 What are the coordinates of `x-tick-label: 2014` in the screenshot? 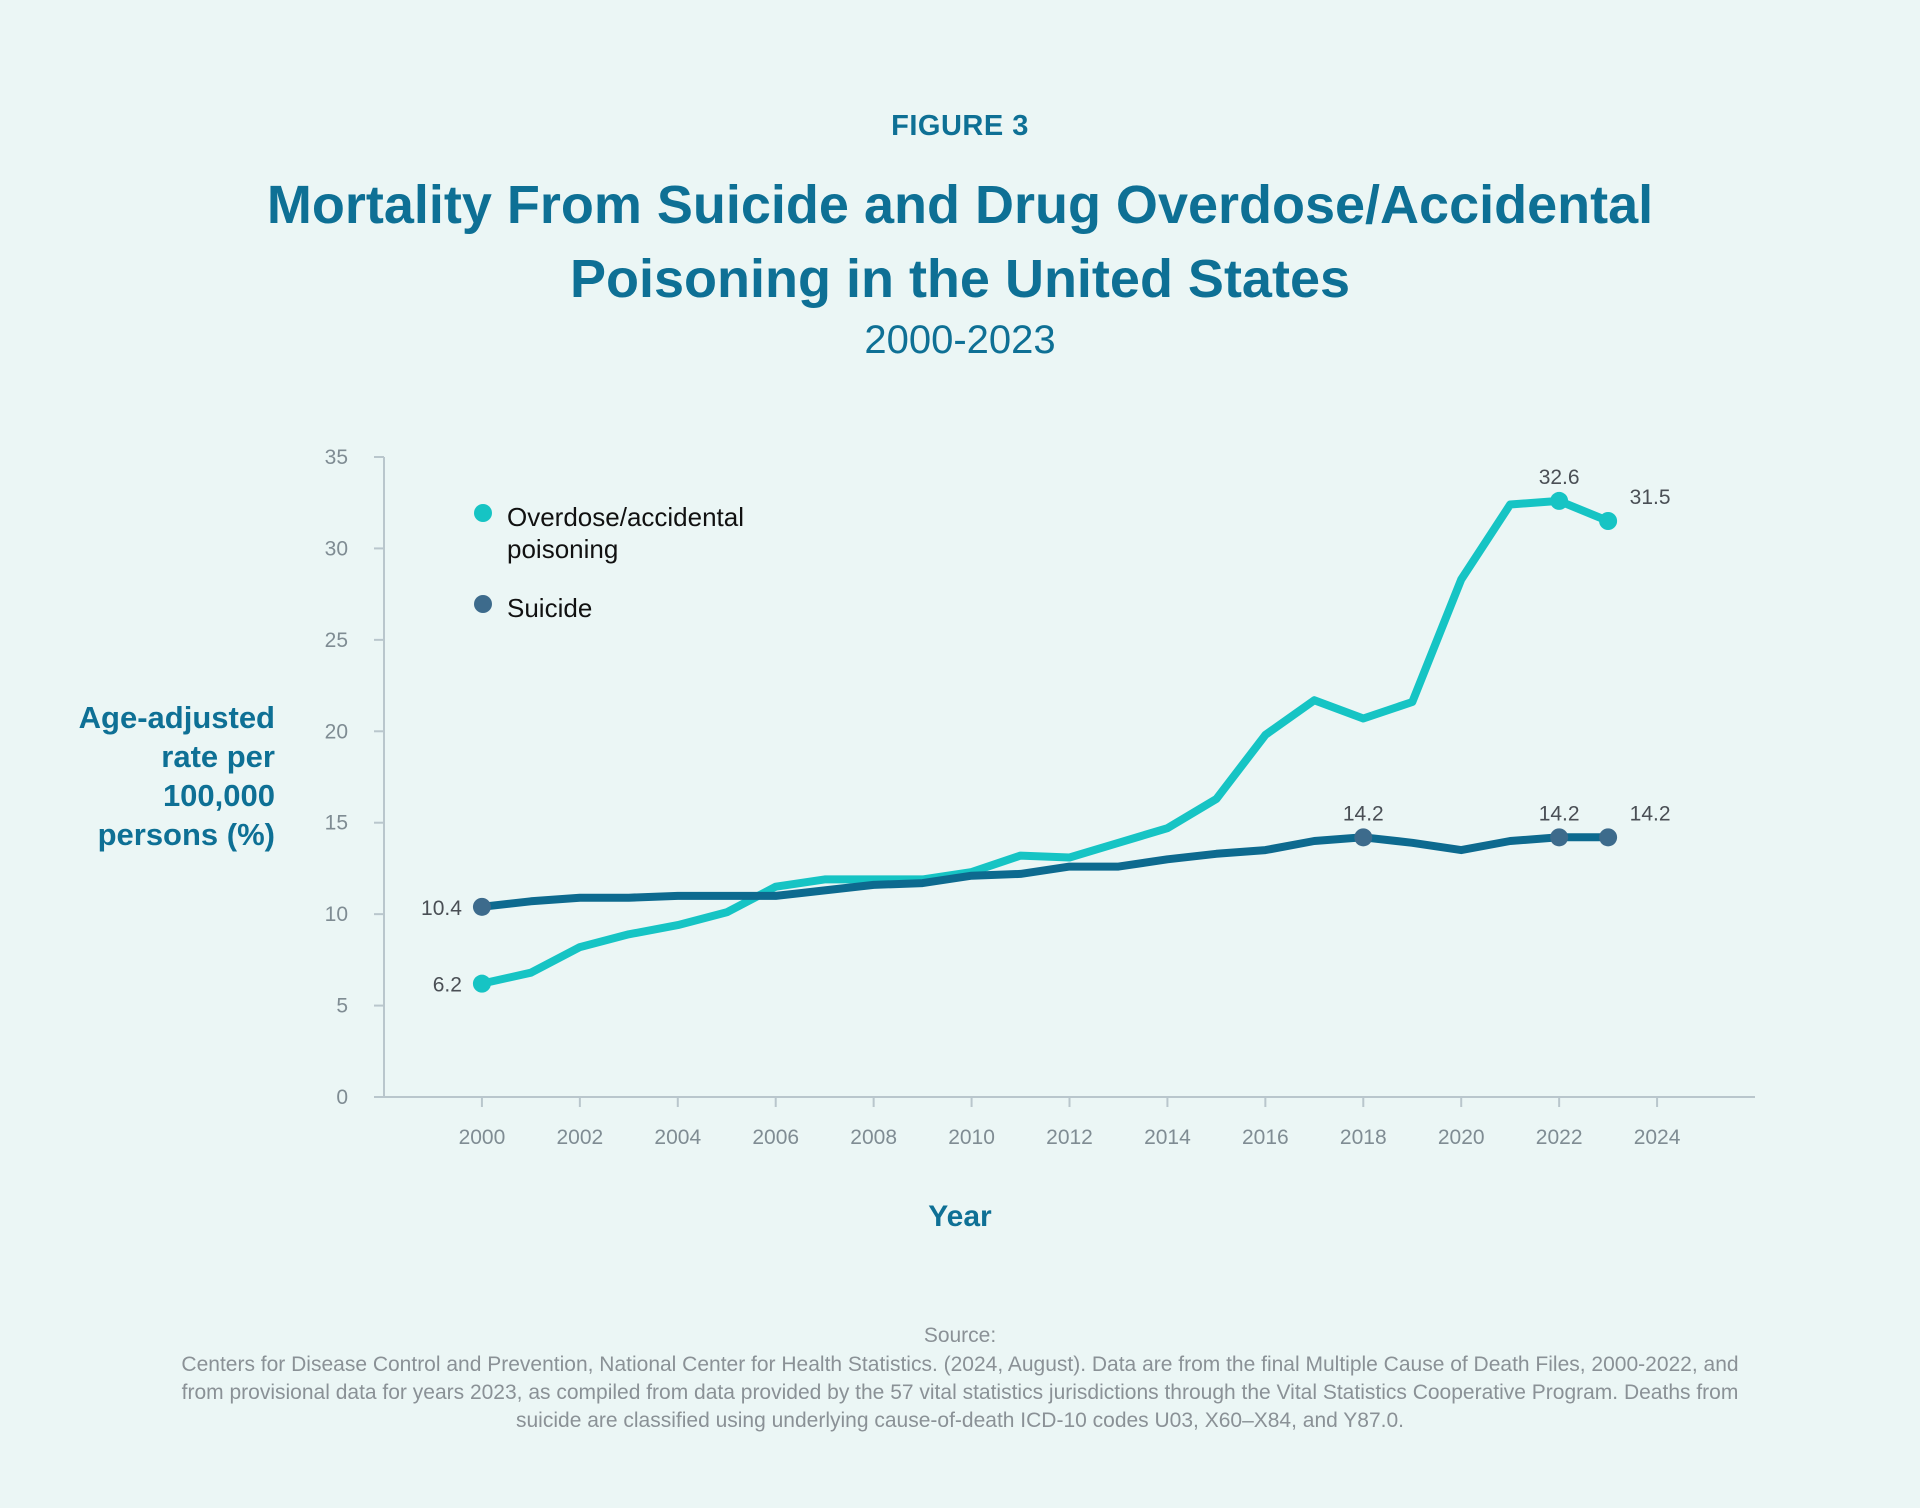 It's located at (1167, 1137).